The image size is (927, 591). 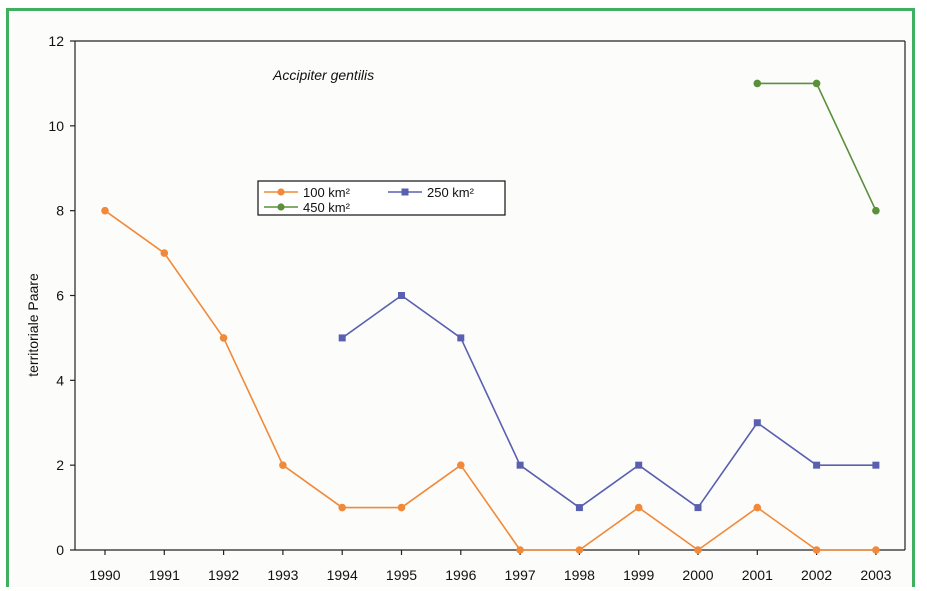 What do you see at coordinates (223, 575) in the screenshot?
I see `x-tick-label: 1992` at bounding box center [223, 575].